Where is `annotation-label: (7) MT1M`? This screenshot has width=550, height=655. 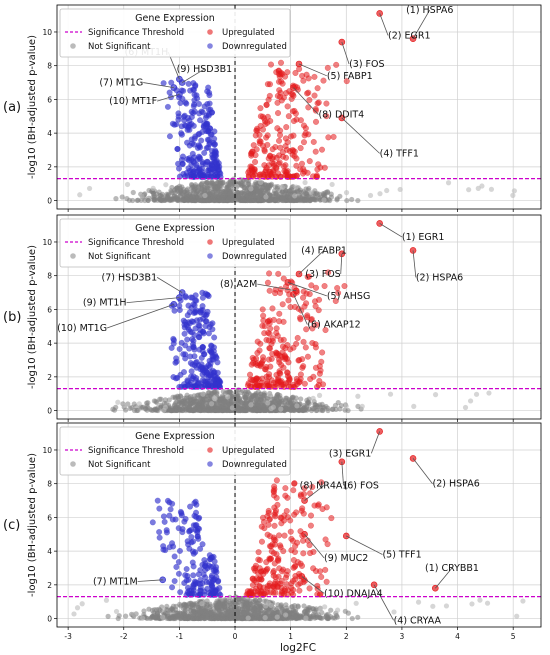
annotation-label: (7) MT1M is located at coordinates (115, 581).